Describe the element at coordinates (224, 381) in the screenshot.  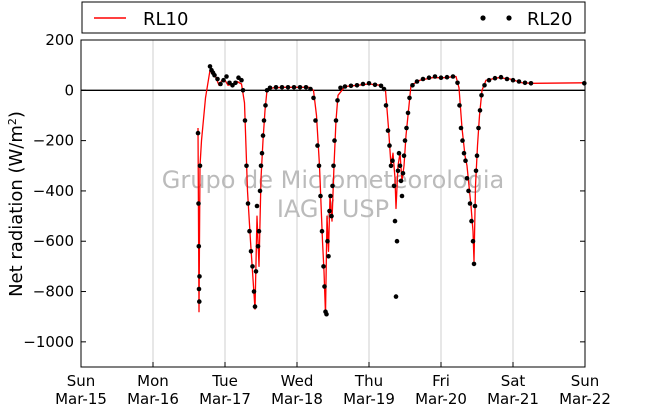
I see `x-tick-day: Tue` at that location.